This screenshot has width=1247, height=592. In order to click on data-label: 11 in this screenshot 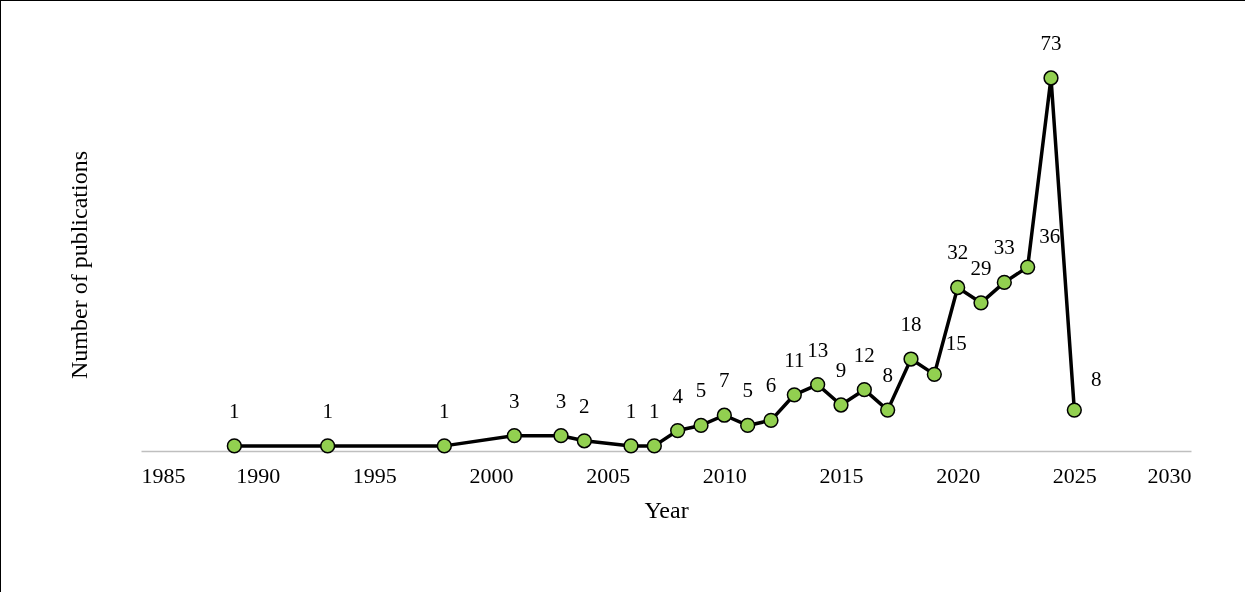, I will do `click(794, 359)`.